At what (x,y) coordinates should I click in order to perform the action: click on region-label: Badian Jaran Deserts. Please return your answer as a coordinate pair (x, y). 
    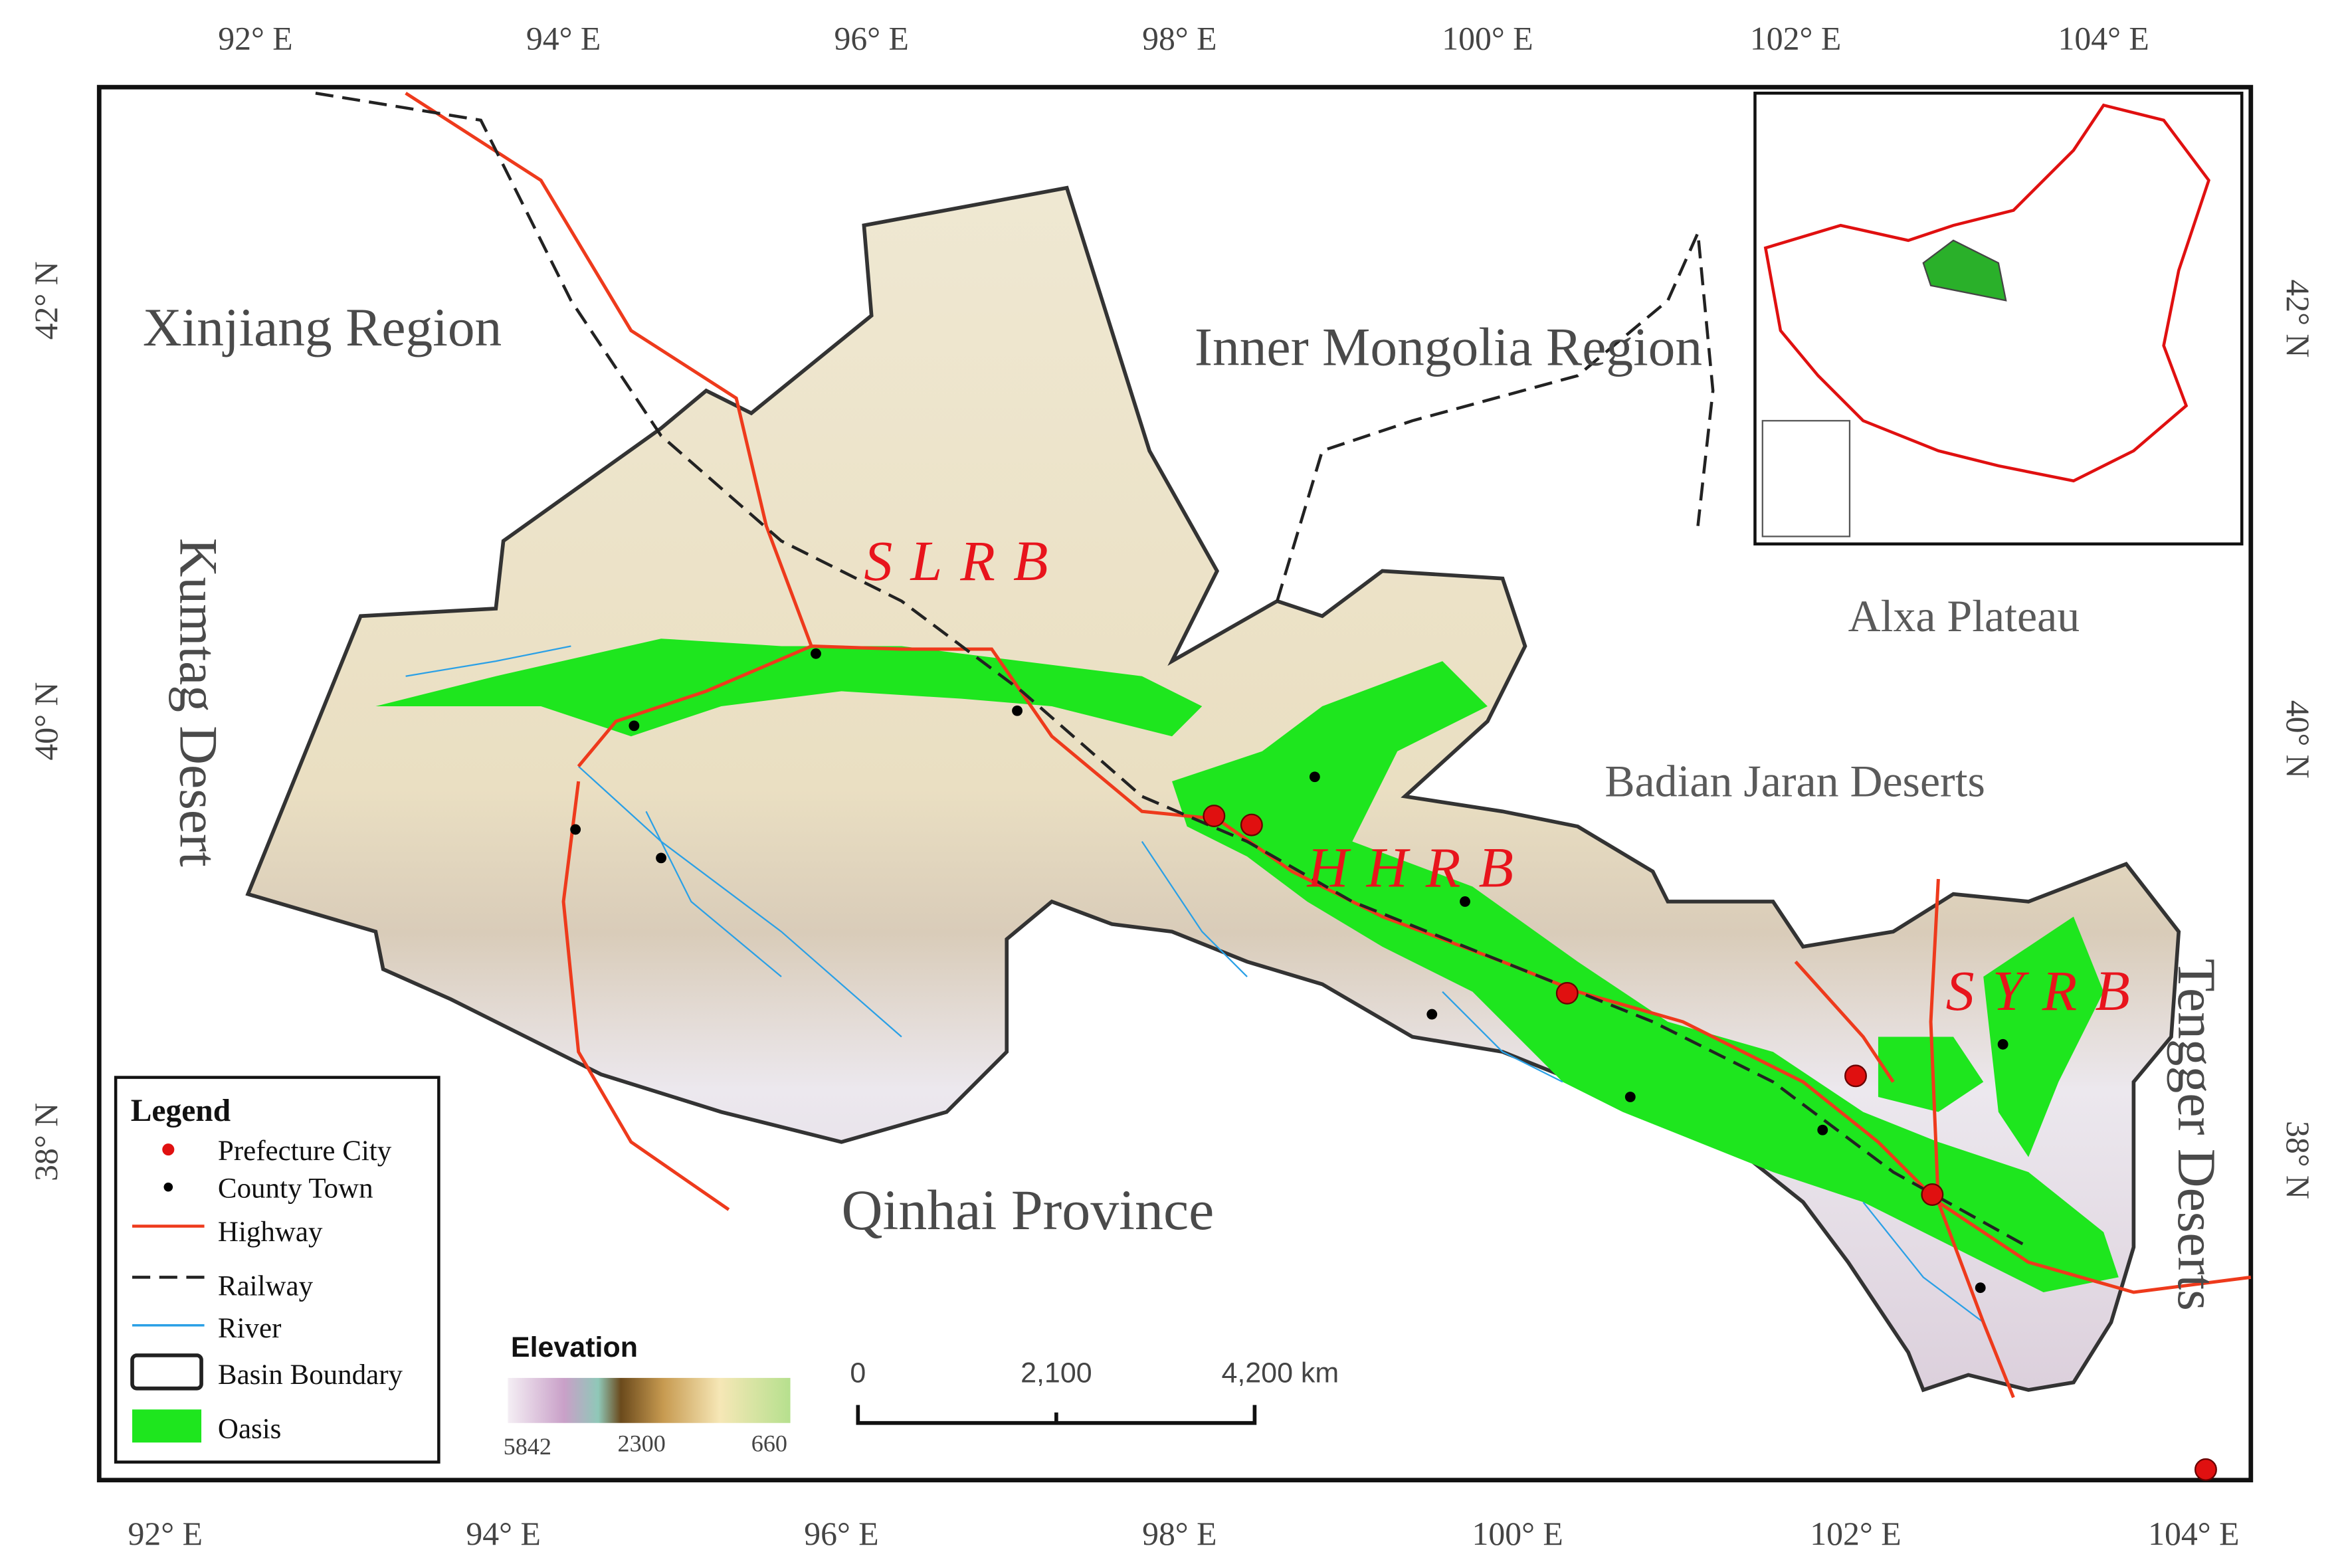
    Looking at the image, I should click on (1795, 782).